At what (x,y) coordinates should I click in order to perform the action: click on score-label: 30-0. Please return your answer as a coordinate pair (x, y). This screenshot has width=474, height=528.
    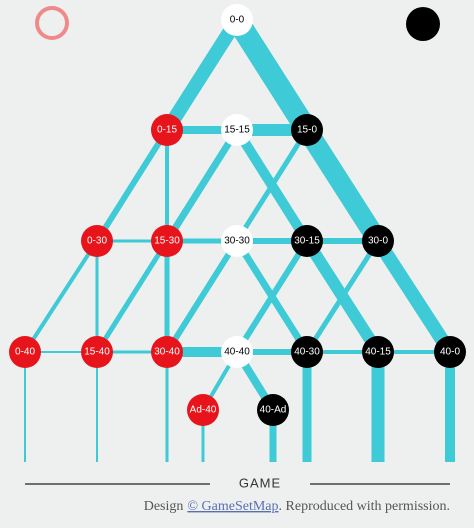
    Looking at the image, I should click on (378, 241).